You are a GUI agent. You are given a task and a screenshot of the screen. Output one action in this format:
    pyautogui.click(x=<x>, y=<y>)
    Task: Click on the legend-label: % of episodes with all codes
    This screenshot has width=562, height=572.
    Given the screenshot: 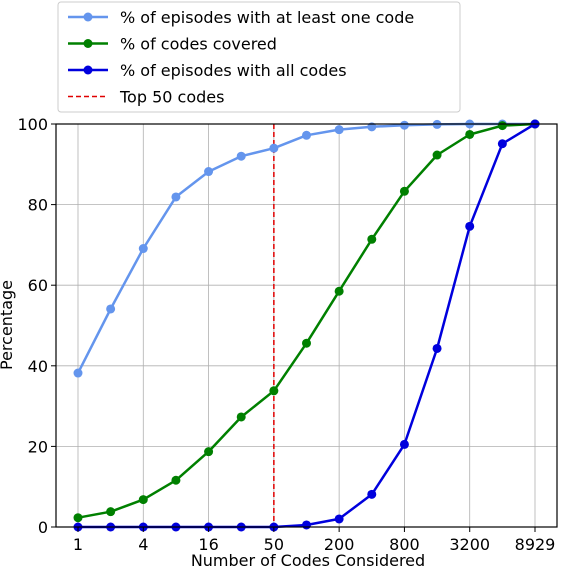 What is the action you would take?
    pyautogui.click(x=233, y=70)
    